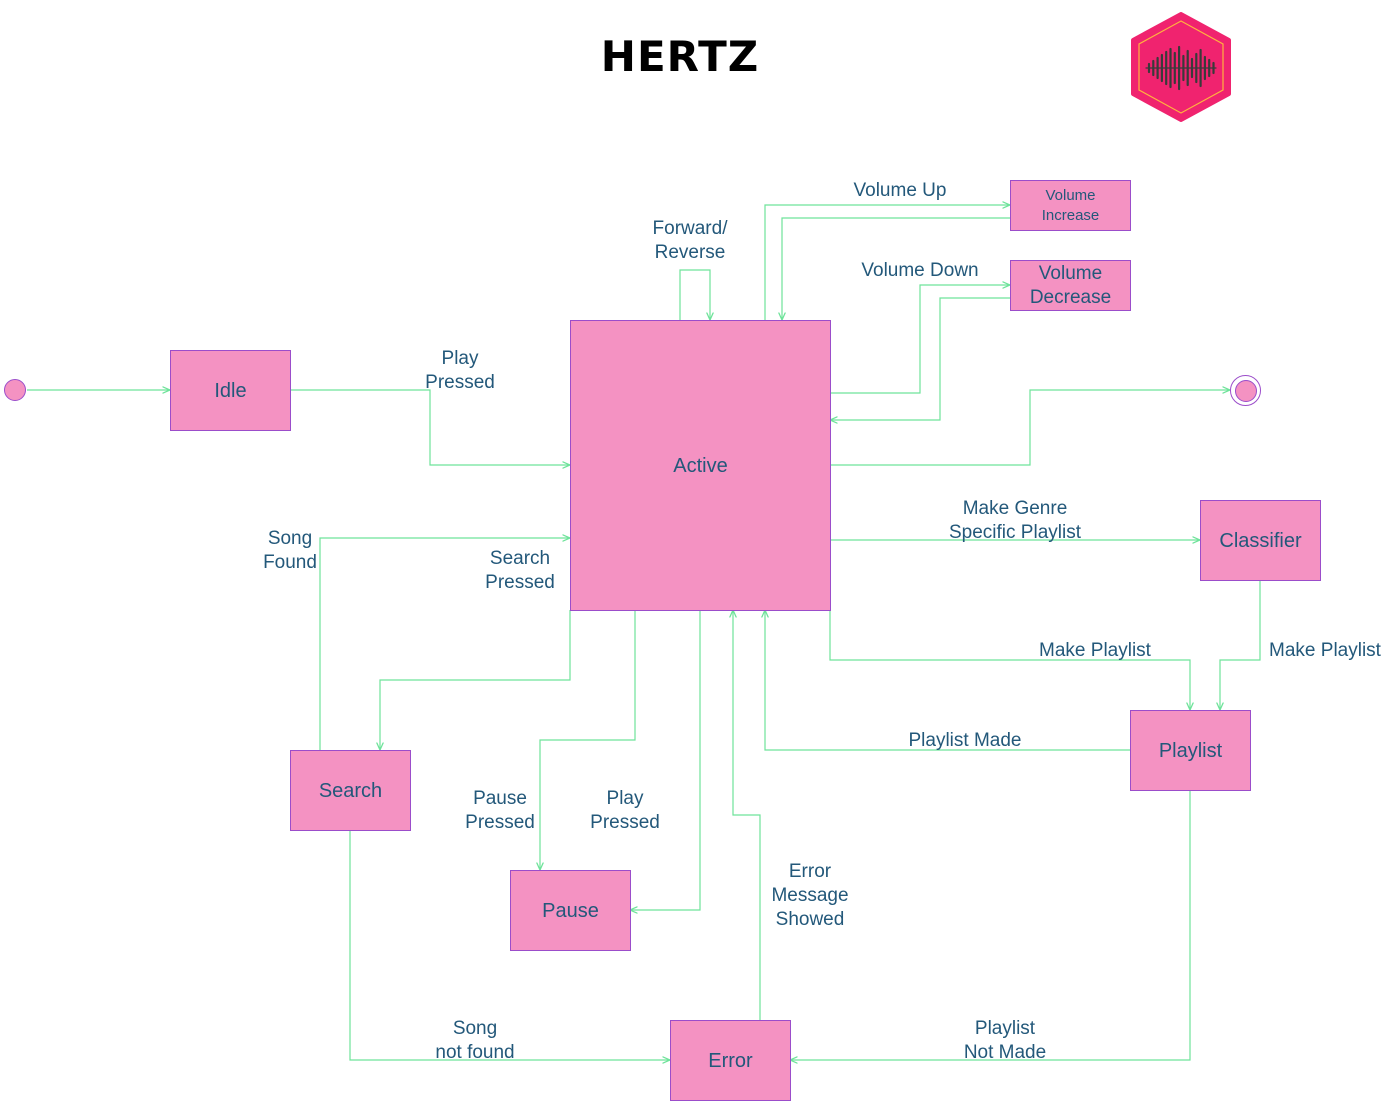 This screenshot has height=1101, width=1391. Describe the element at coordinates (230, 390) in the screenshot. I see `state-idle: Idle` at that location.